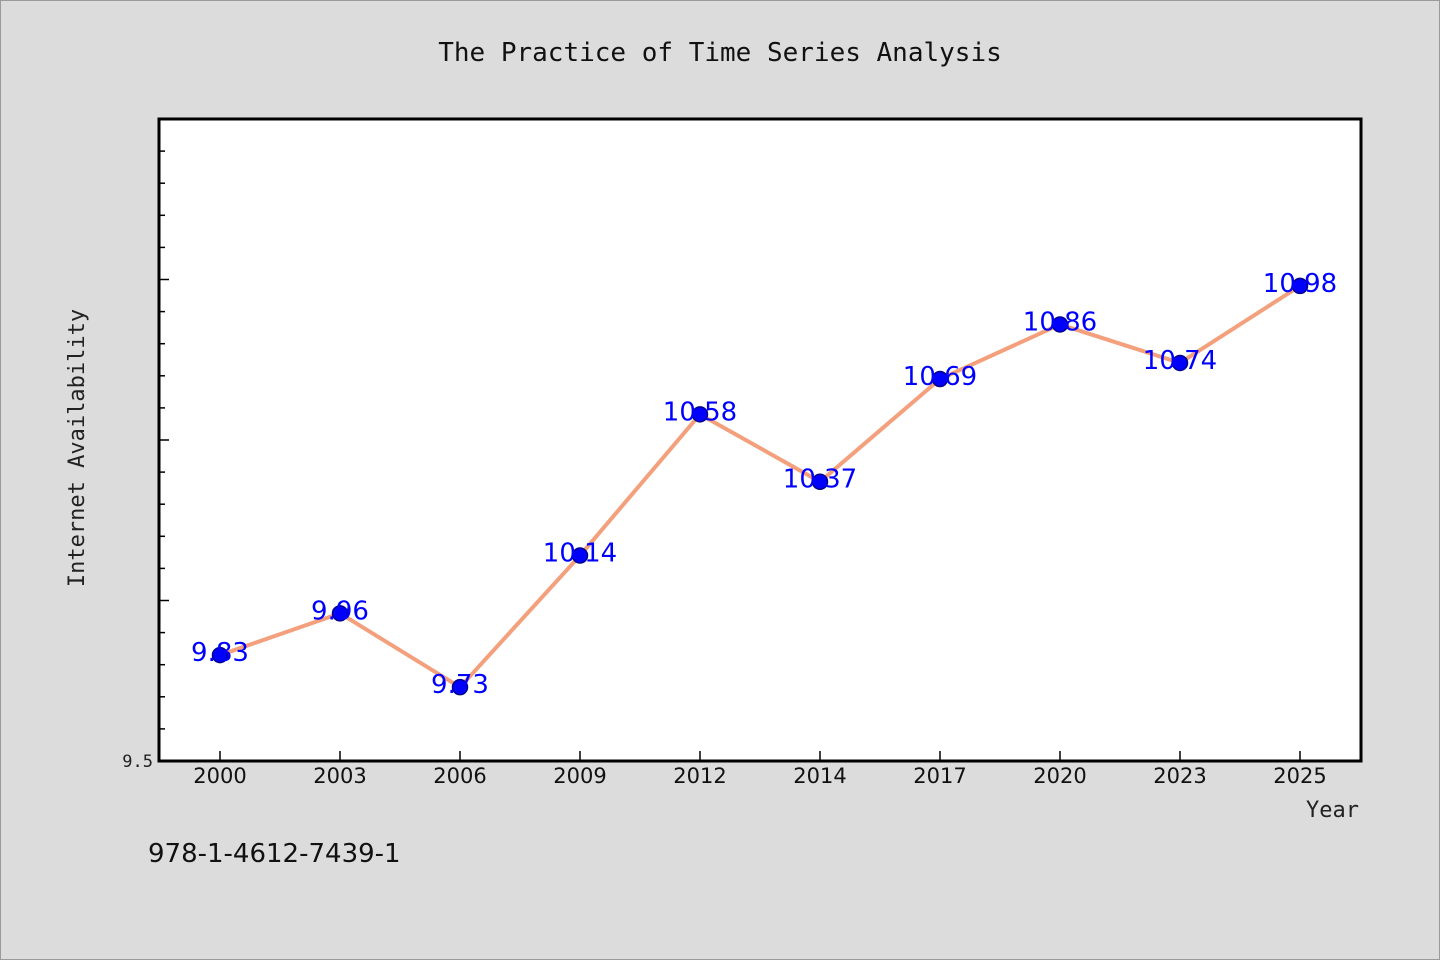 Image resolution: width=1440 pixels, height=960 pixels. I want to click on data-label: 10.98, so click(1300, 284).